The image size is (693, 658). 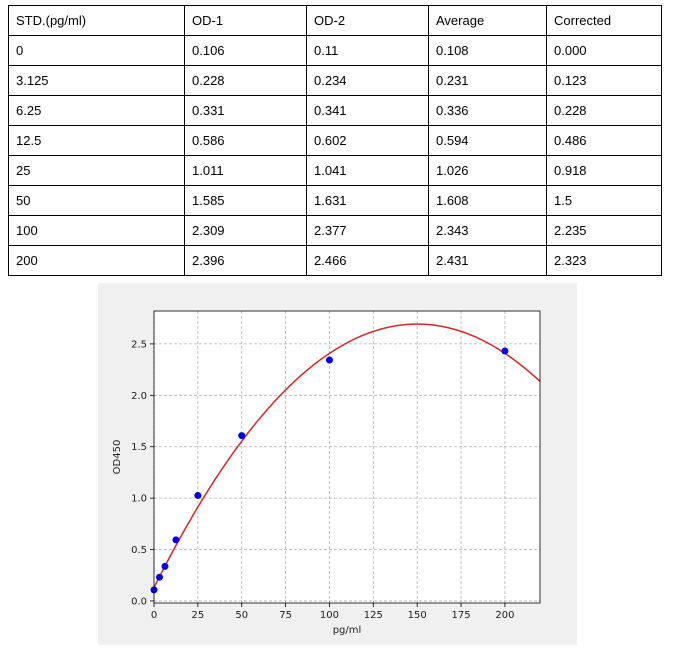 What do you see at coordinates (139, 396) in the screenshot?
I see `y-tick-label: 2.0` at bounding box center [139, 396].